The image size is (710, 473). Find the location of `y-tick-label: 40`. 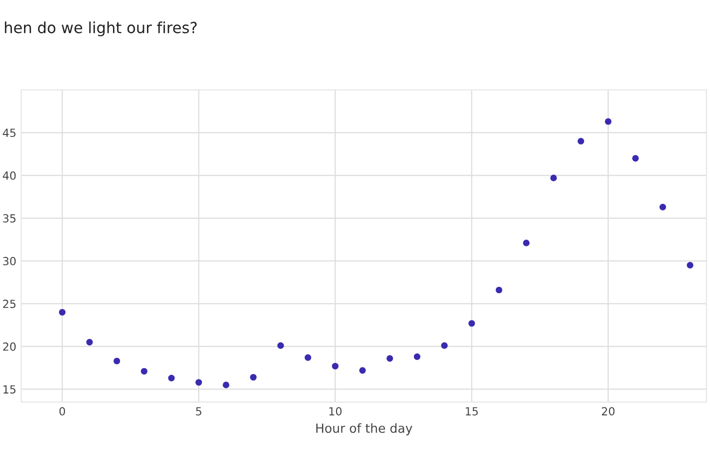

y-tick-label: 40 is located at coordinates (9, 175).